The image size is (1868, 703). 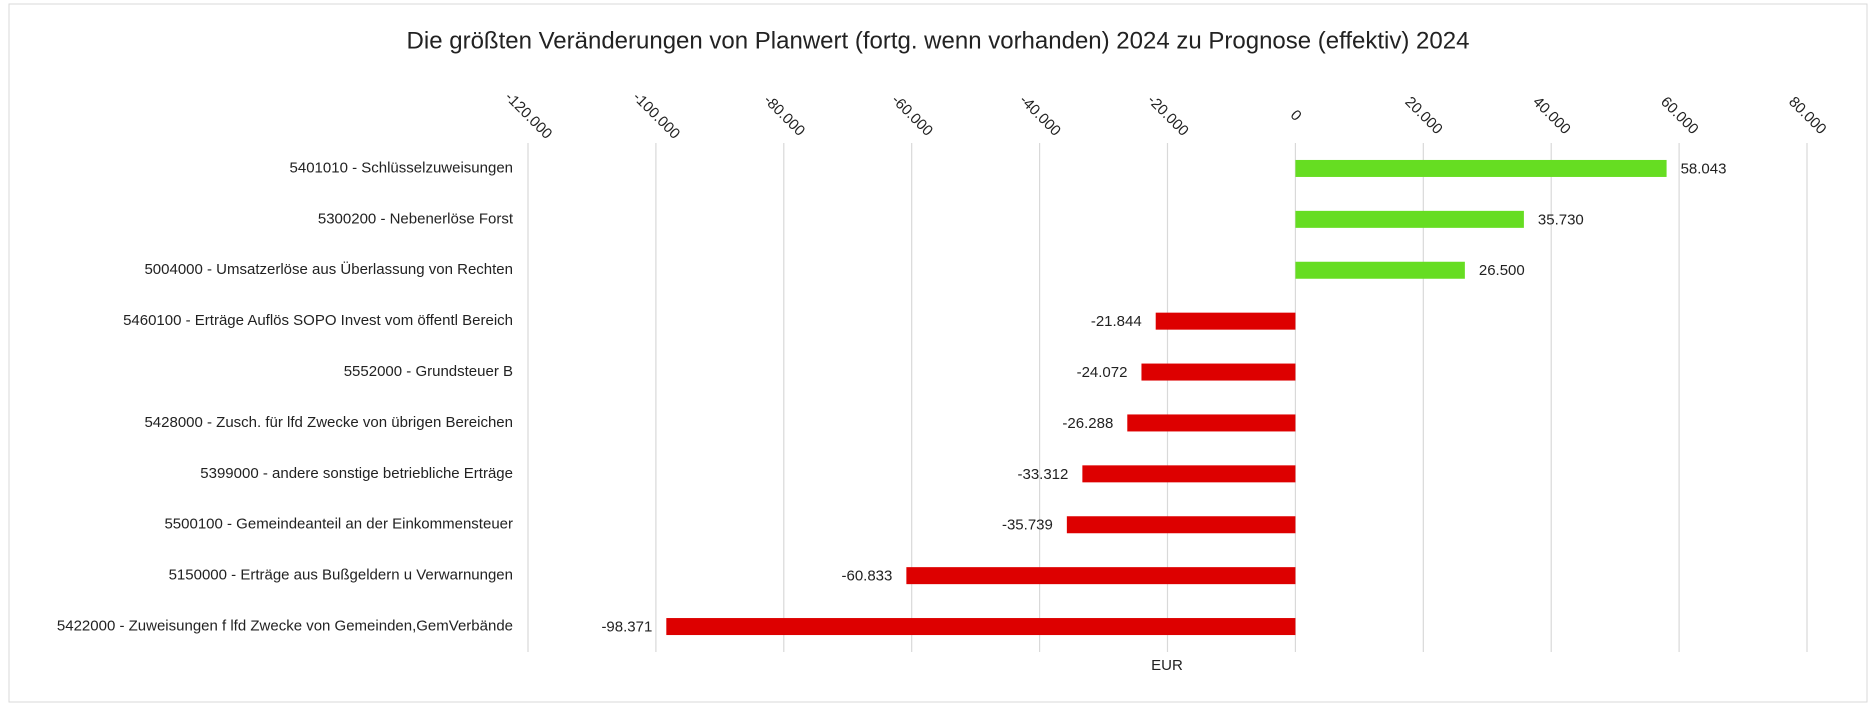 What do you see at coordinates (626, 627) in the screenshot?
I see `value-label: -98.371` at bounding box center [626, 627].